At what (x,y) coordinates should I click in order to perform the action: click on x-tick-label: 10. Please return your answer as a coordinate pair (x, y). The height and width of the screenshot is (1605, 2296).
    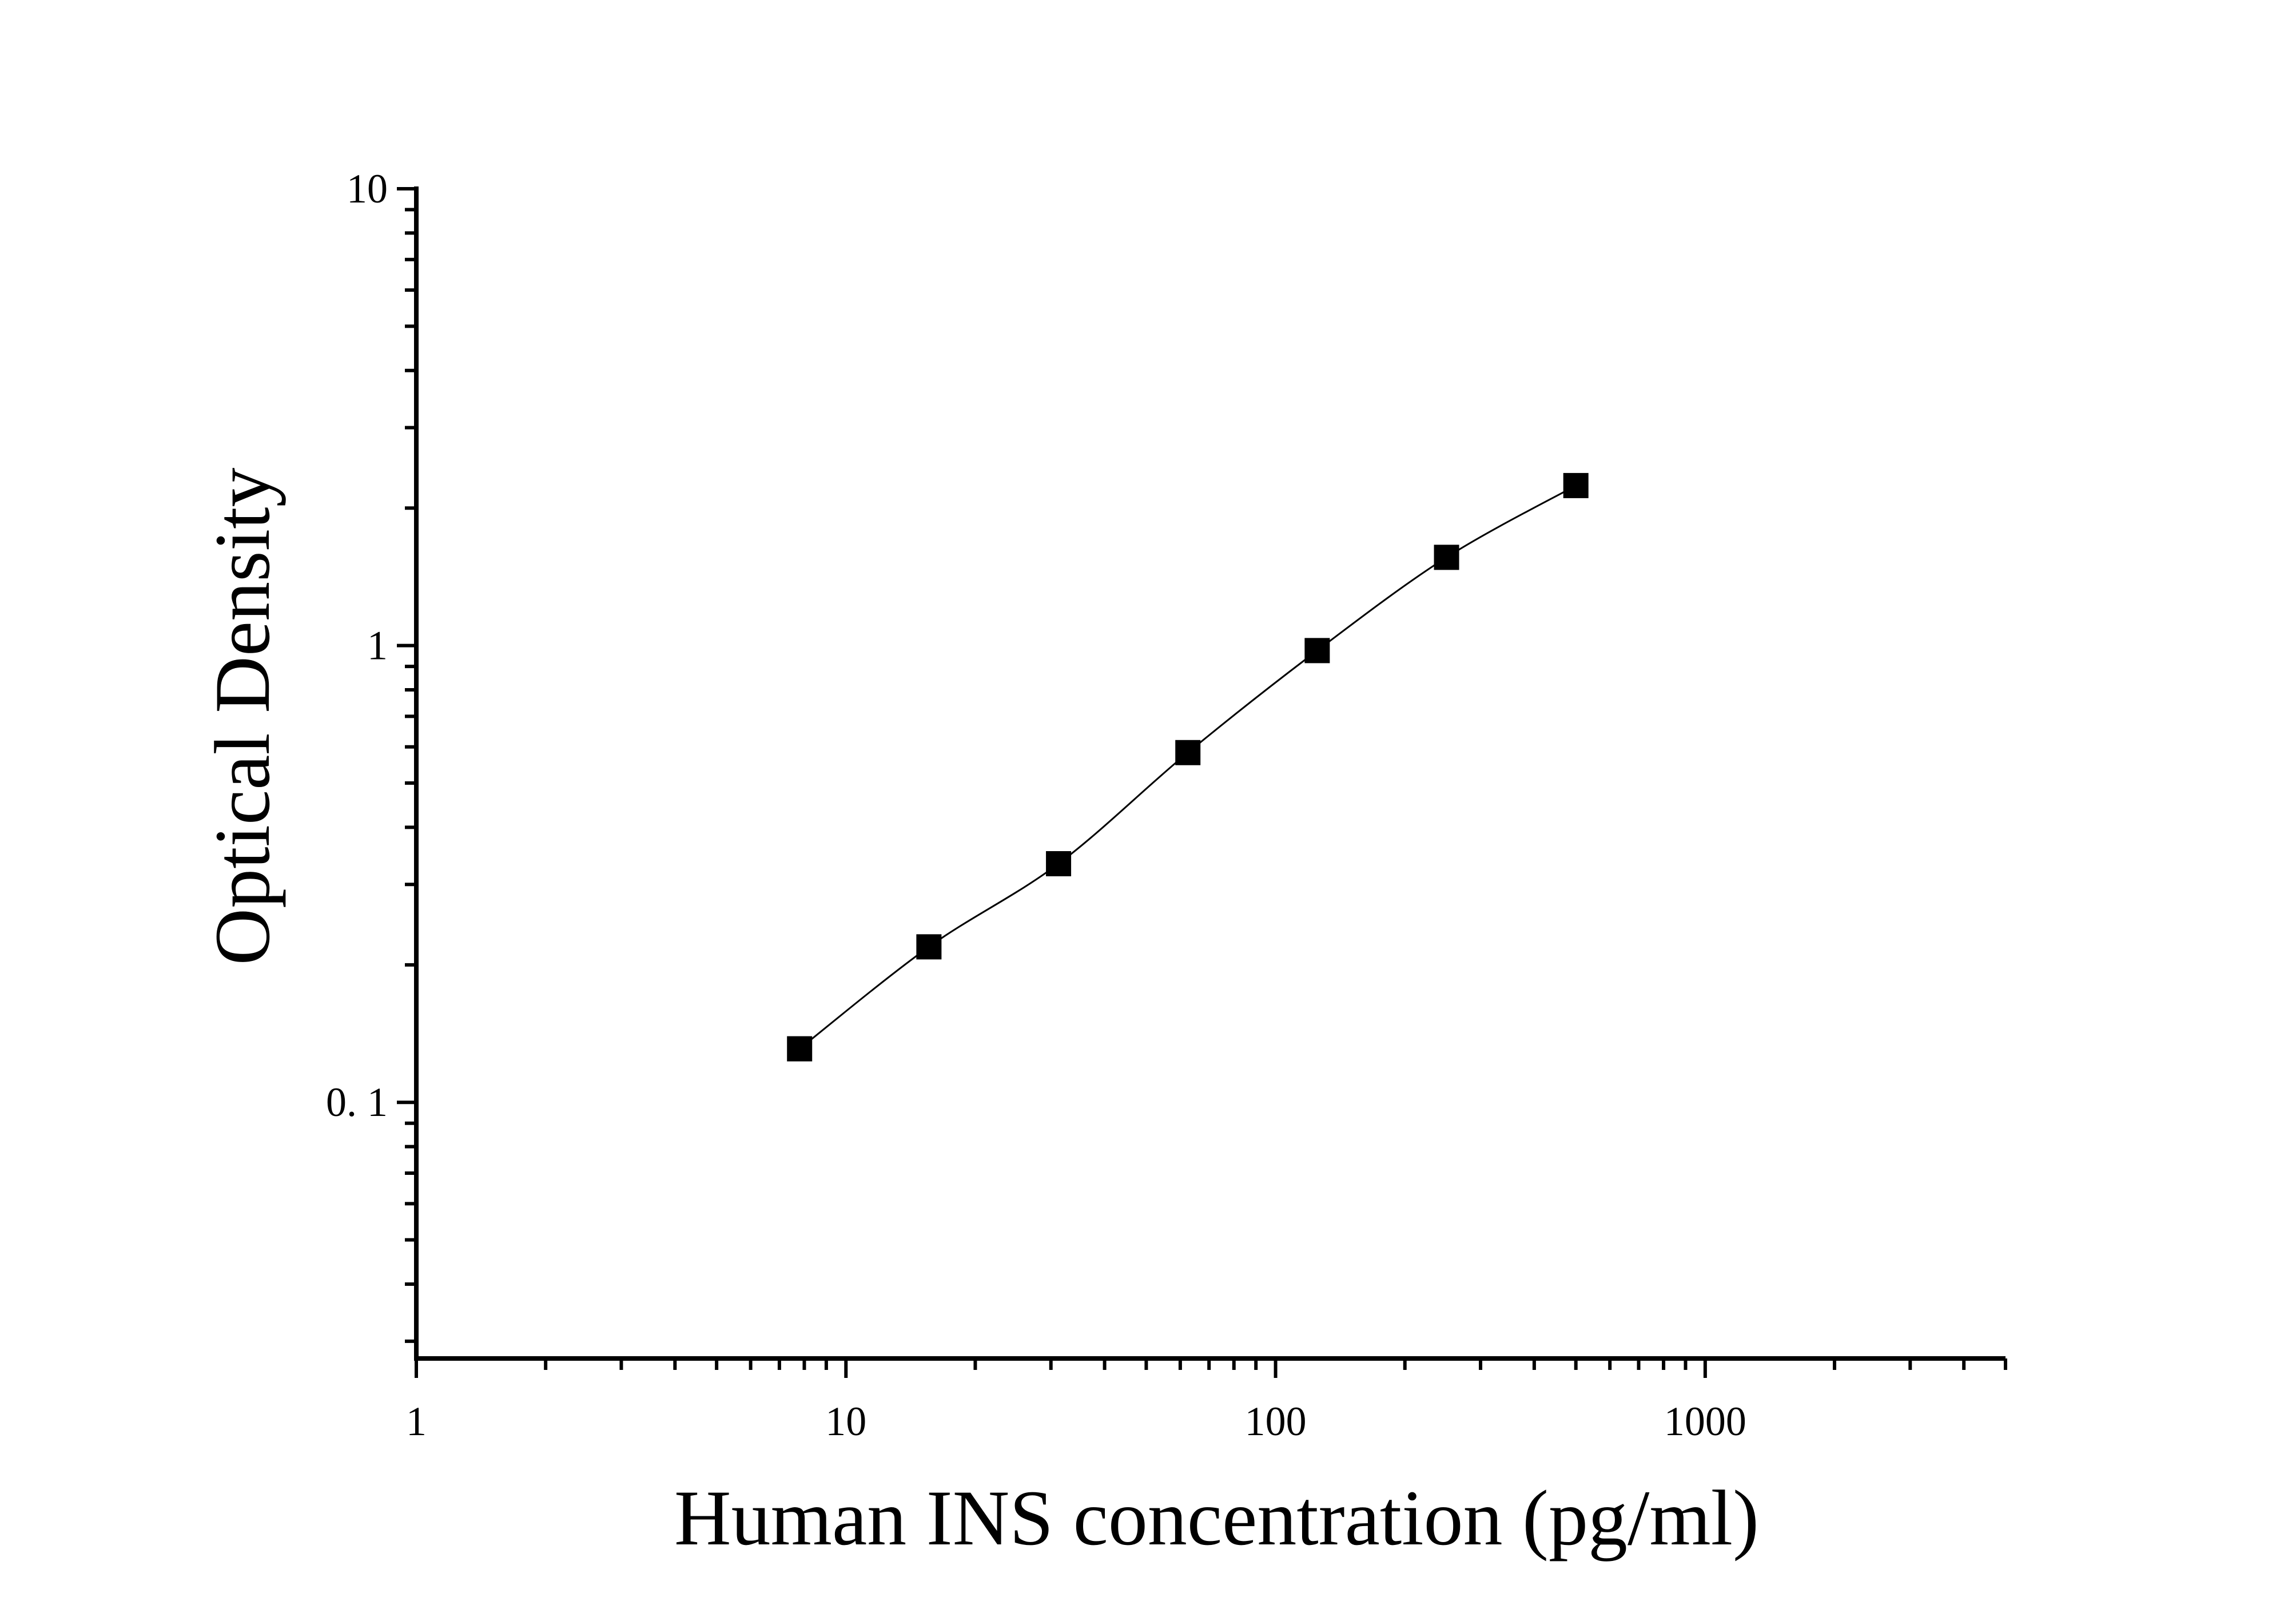
    Looking at the image, I should click on (846, 1421).